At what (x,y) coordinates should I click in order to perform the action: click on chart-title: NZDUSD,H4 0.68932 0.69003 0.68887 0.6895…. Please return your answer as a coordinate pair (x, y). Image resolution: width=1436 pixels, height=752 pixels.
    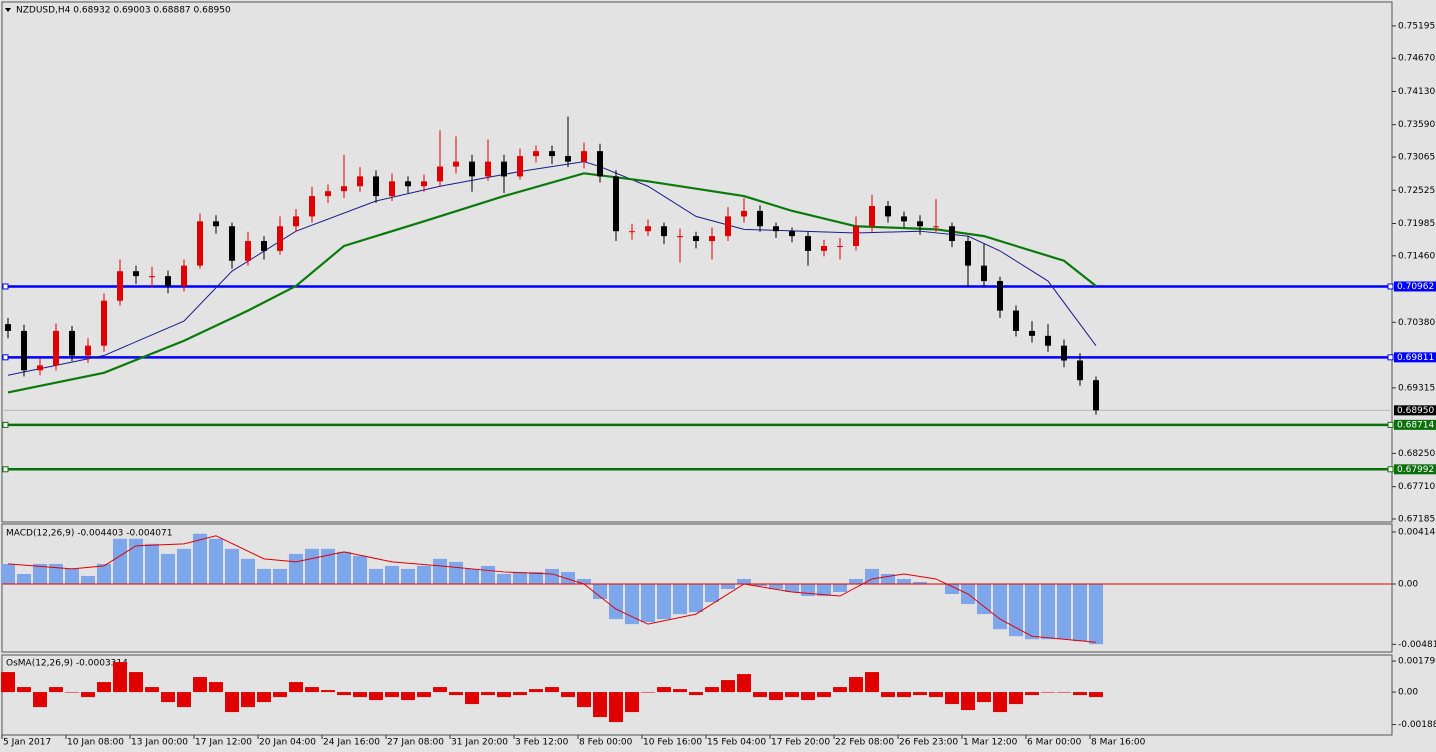
    Looking at the image, I should click on (123, 11).